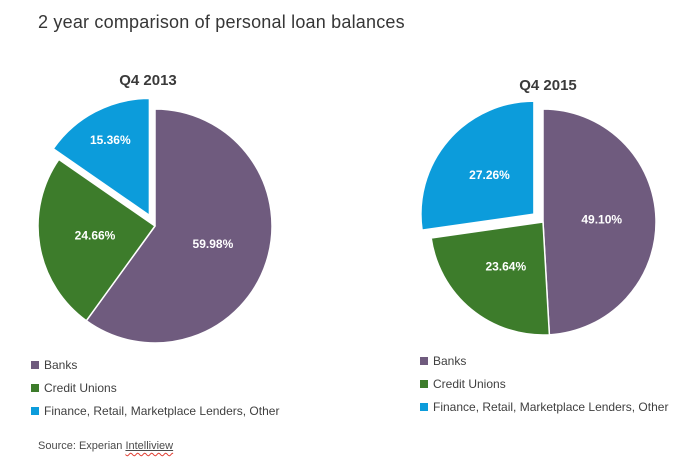  I want to click on source-text: Source: Experian Intelliview, so click(105, 446).